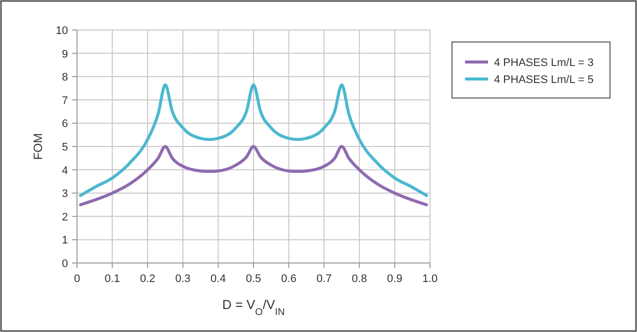  Describe the element at coordinates (65, 148) in the screenshot. I see `y-tick-label: 5` at that location.